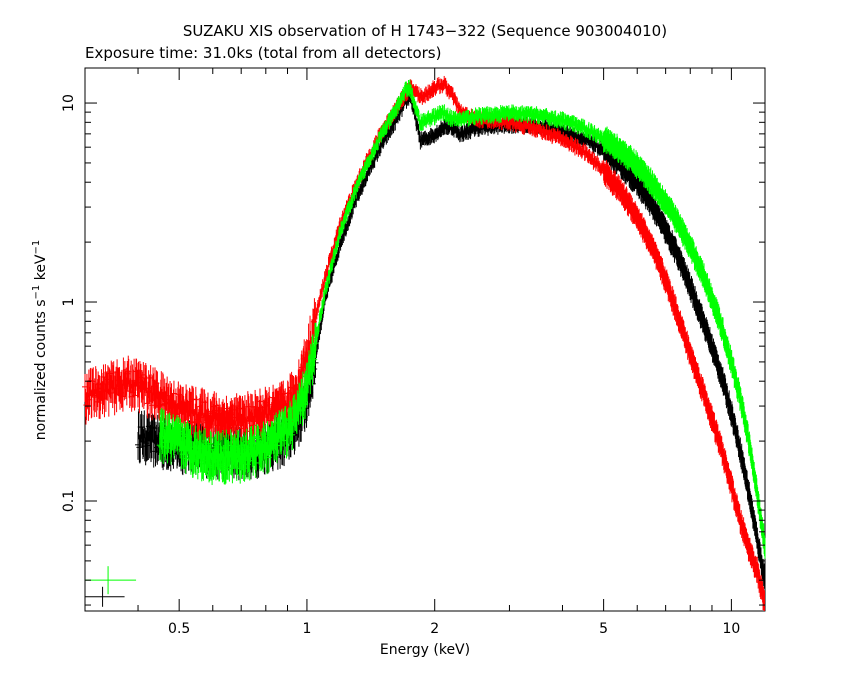 This screenshot has width=850, height=680. What do you see at coordinates (425, 650) in the screenshot?
I see `x-axis-label: Energy (keV)` at bounding box center [425, 650].